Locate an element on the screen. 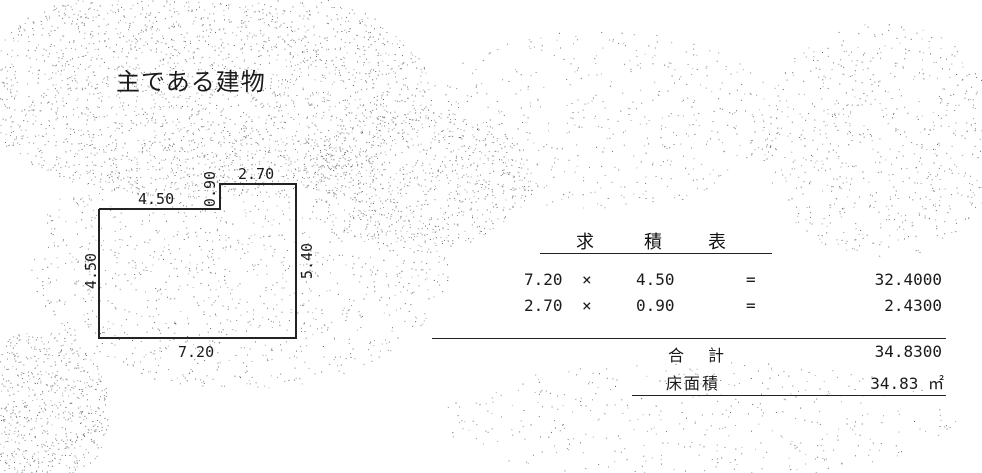  factor-a: 7.20 is located at coordinates (543, 279).